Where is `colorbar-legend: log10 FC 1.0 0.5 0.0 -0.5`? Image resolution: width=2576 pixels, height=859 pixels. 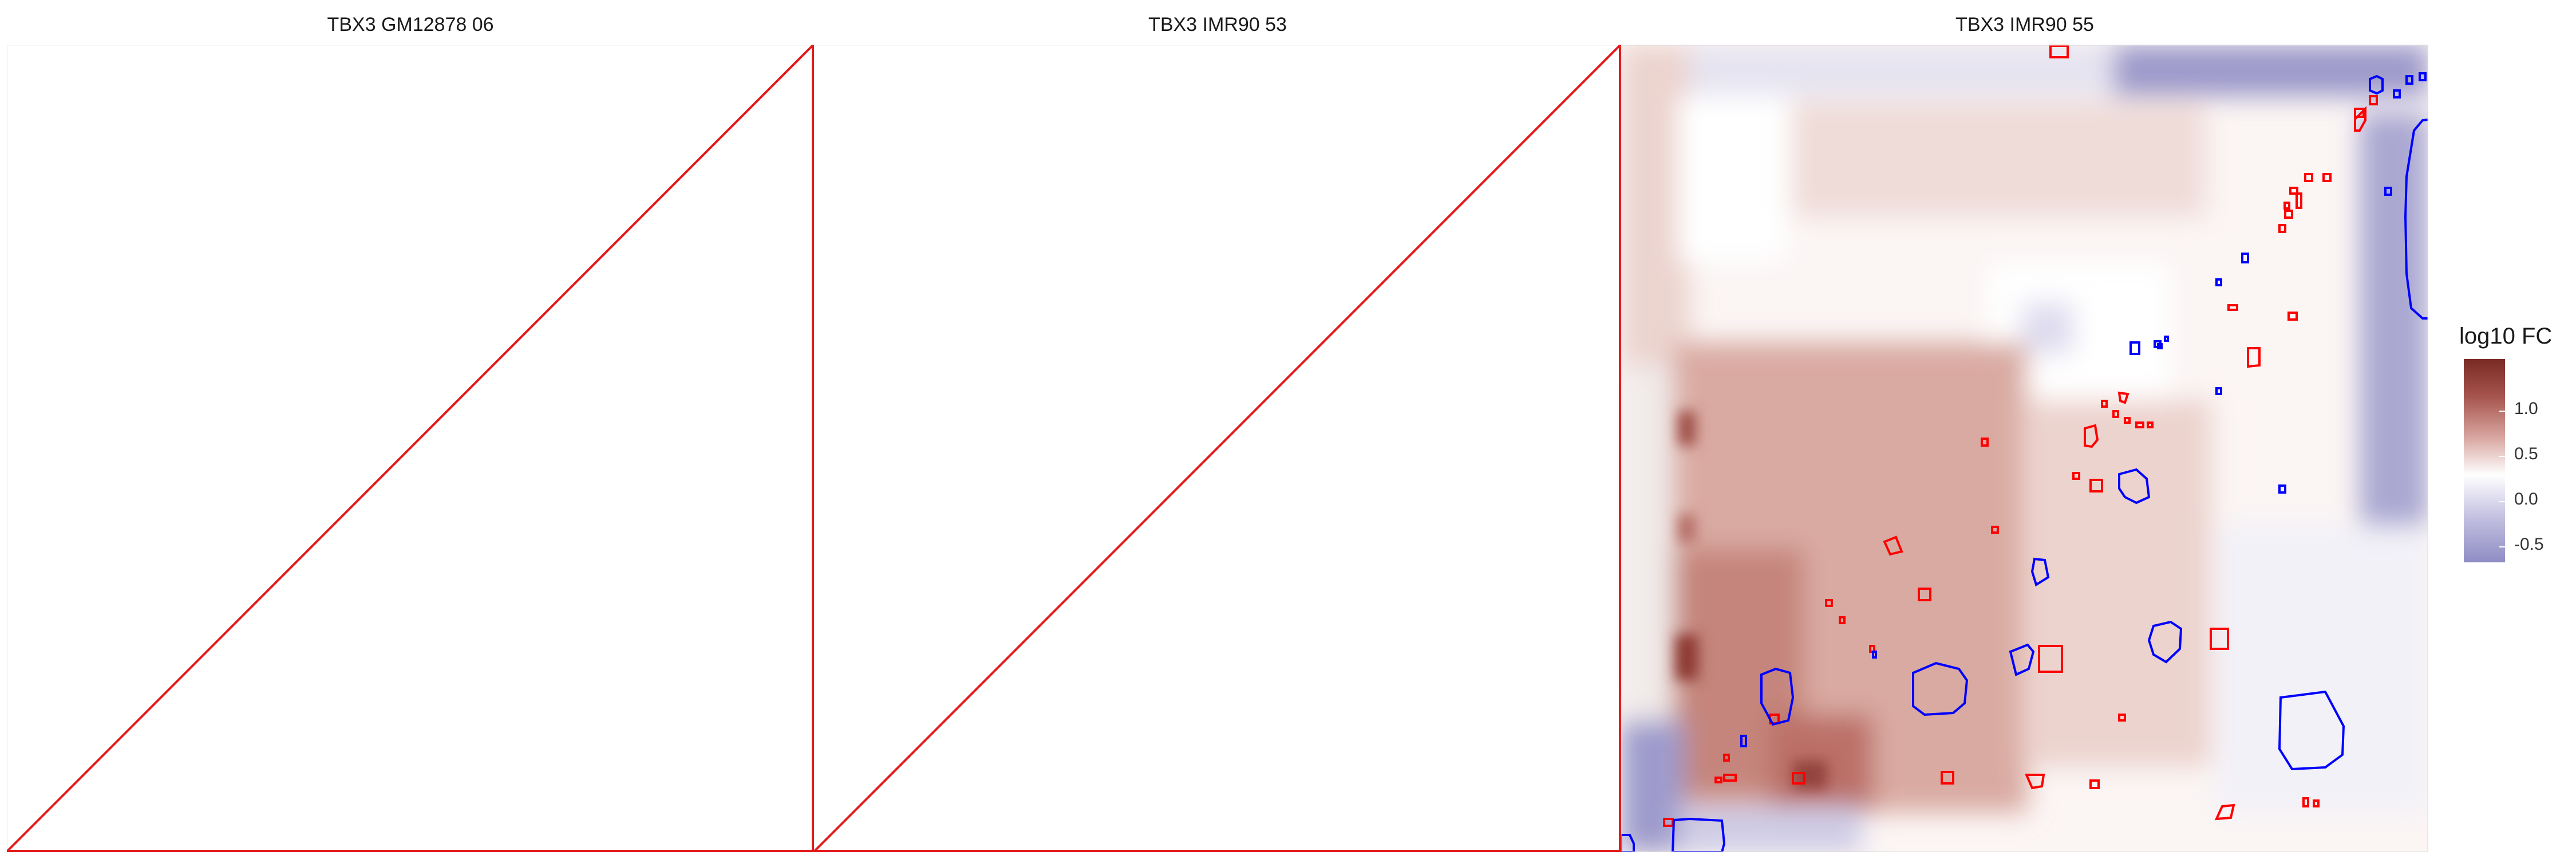
colorbar-legend: log10 FC 1.0 0.5 0.0 -0.5 is located at coordinates (2516, 450).